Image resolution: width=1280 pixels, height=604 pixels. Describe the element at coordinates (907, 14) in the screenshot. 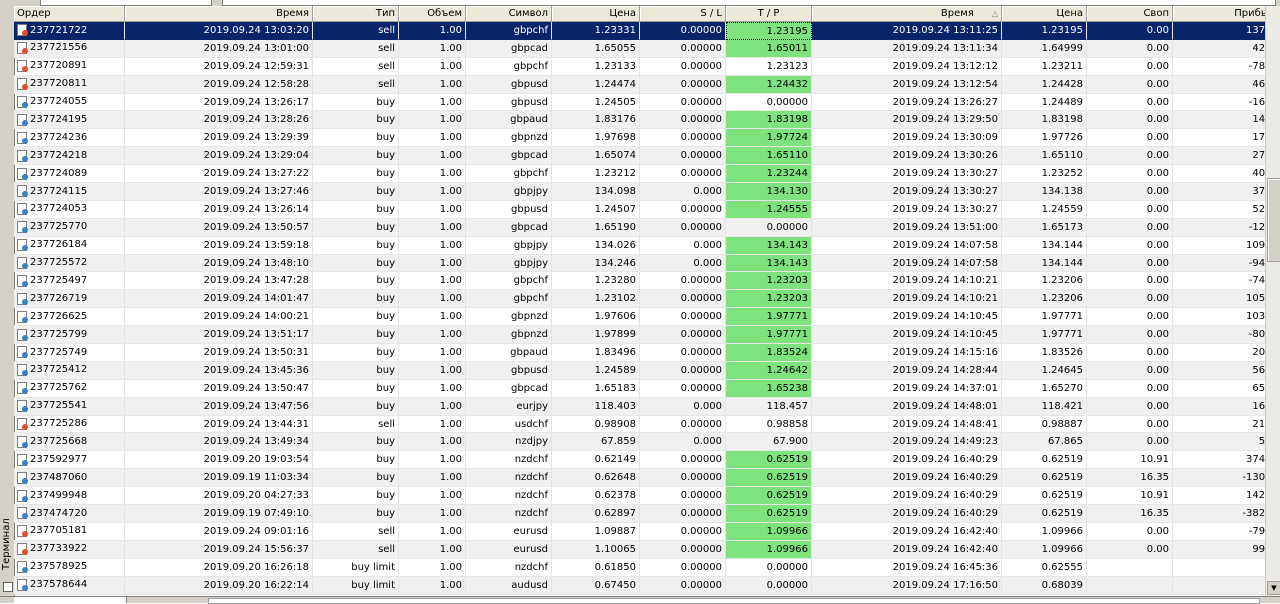

I see `column-header-close-time: Время △` at that location.